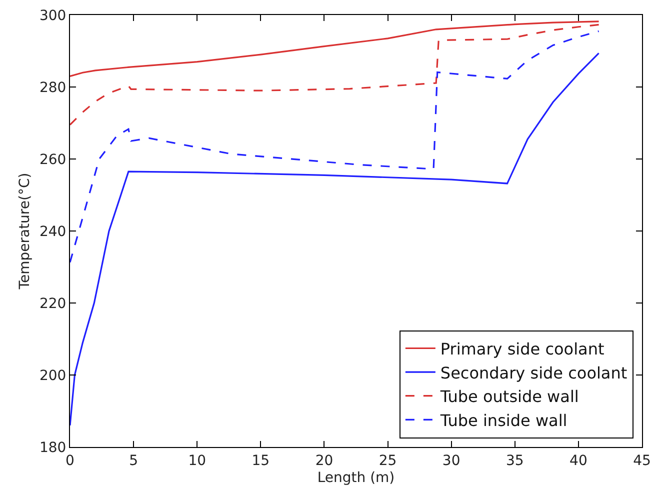  Describe the element at coordinates (534, 372) in the screenshot. I see `legend-label: Secondary side coolant` at that location.